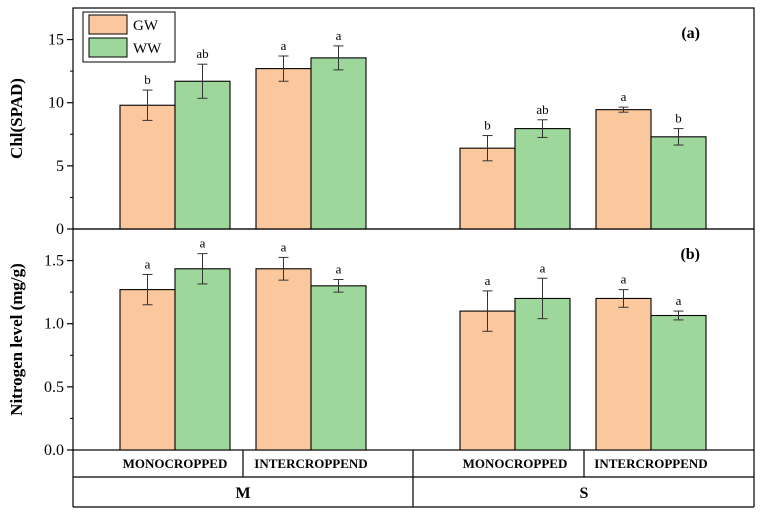  Describe the element at coordinates (54, 387) in the screenshot. I see `y-tick-label-b: 0.5` at that location.